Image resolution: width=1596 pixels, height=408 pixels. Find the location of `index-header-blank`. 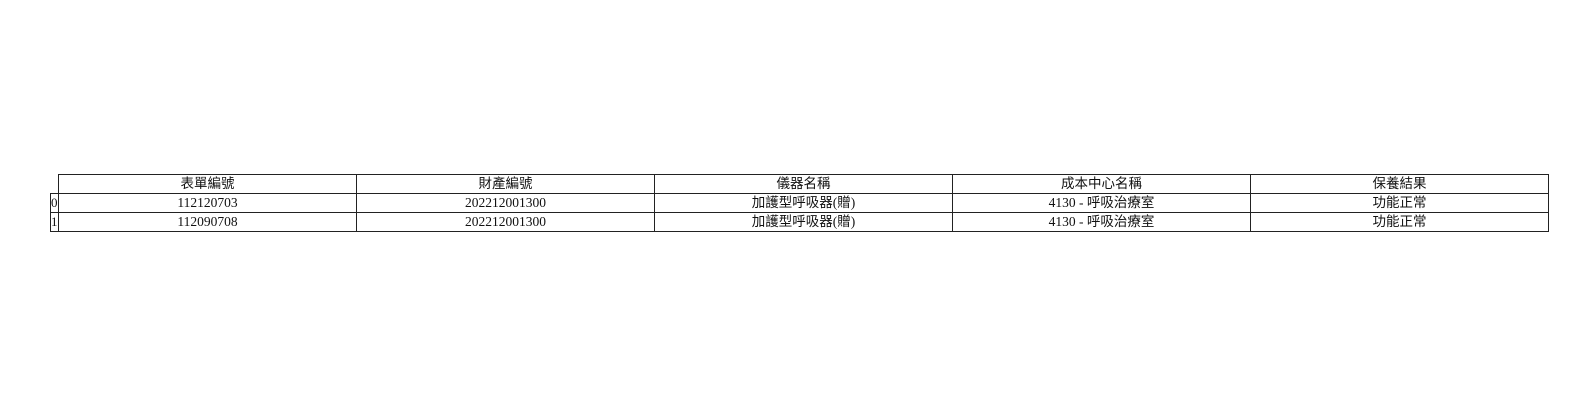

index-header-blank is located at coordinates (54, 184).